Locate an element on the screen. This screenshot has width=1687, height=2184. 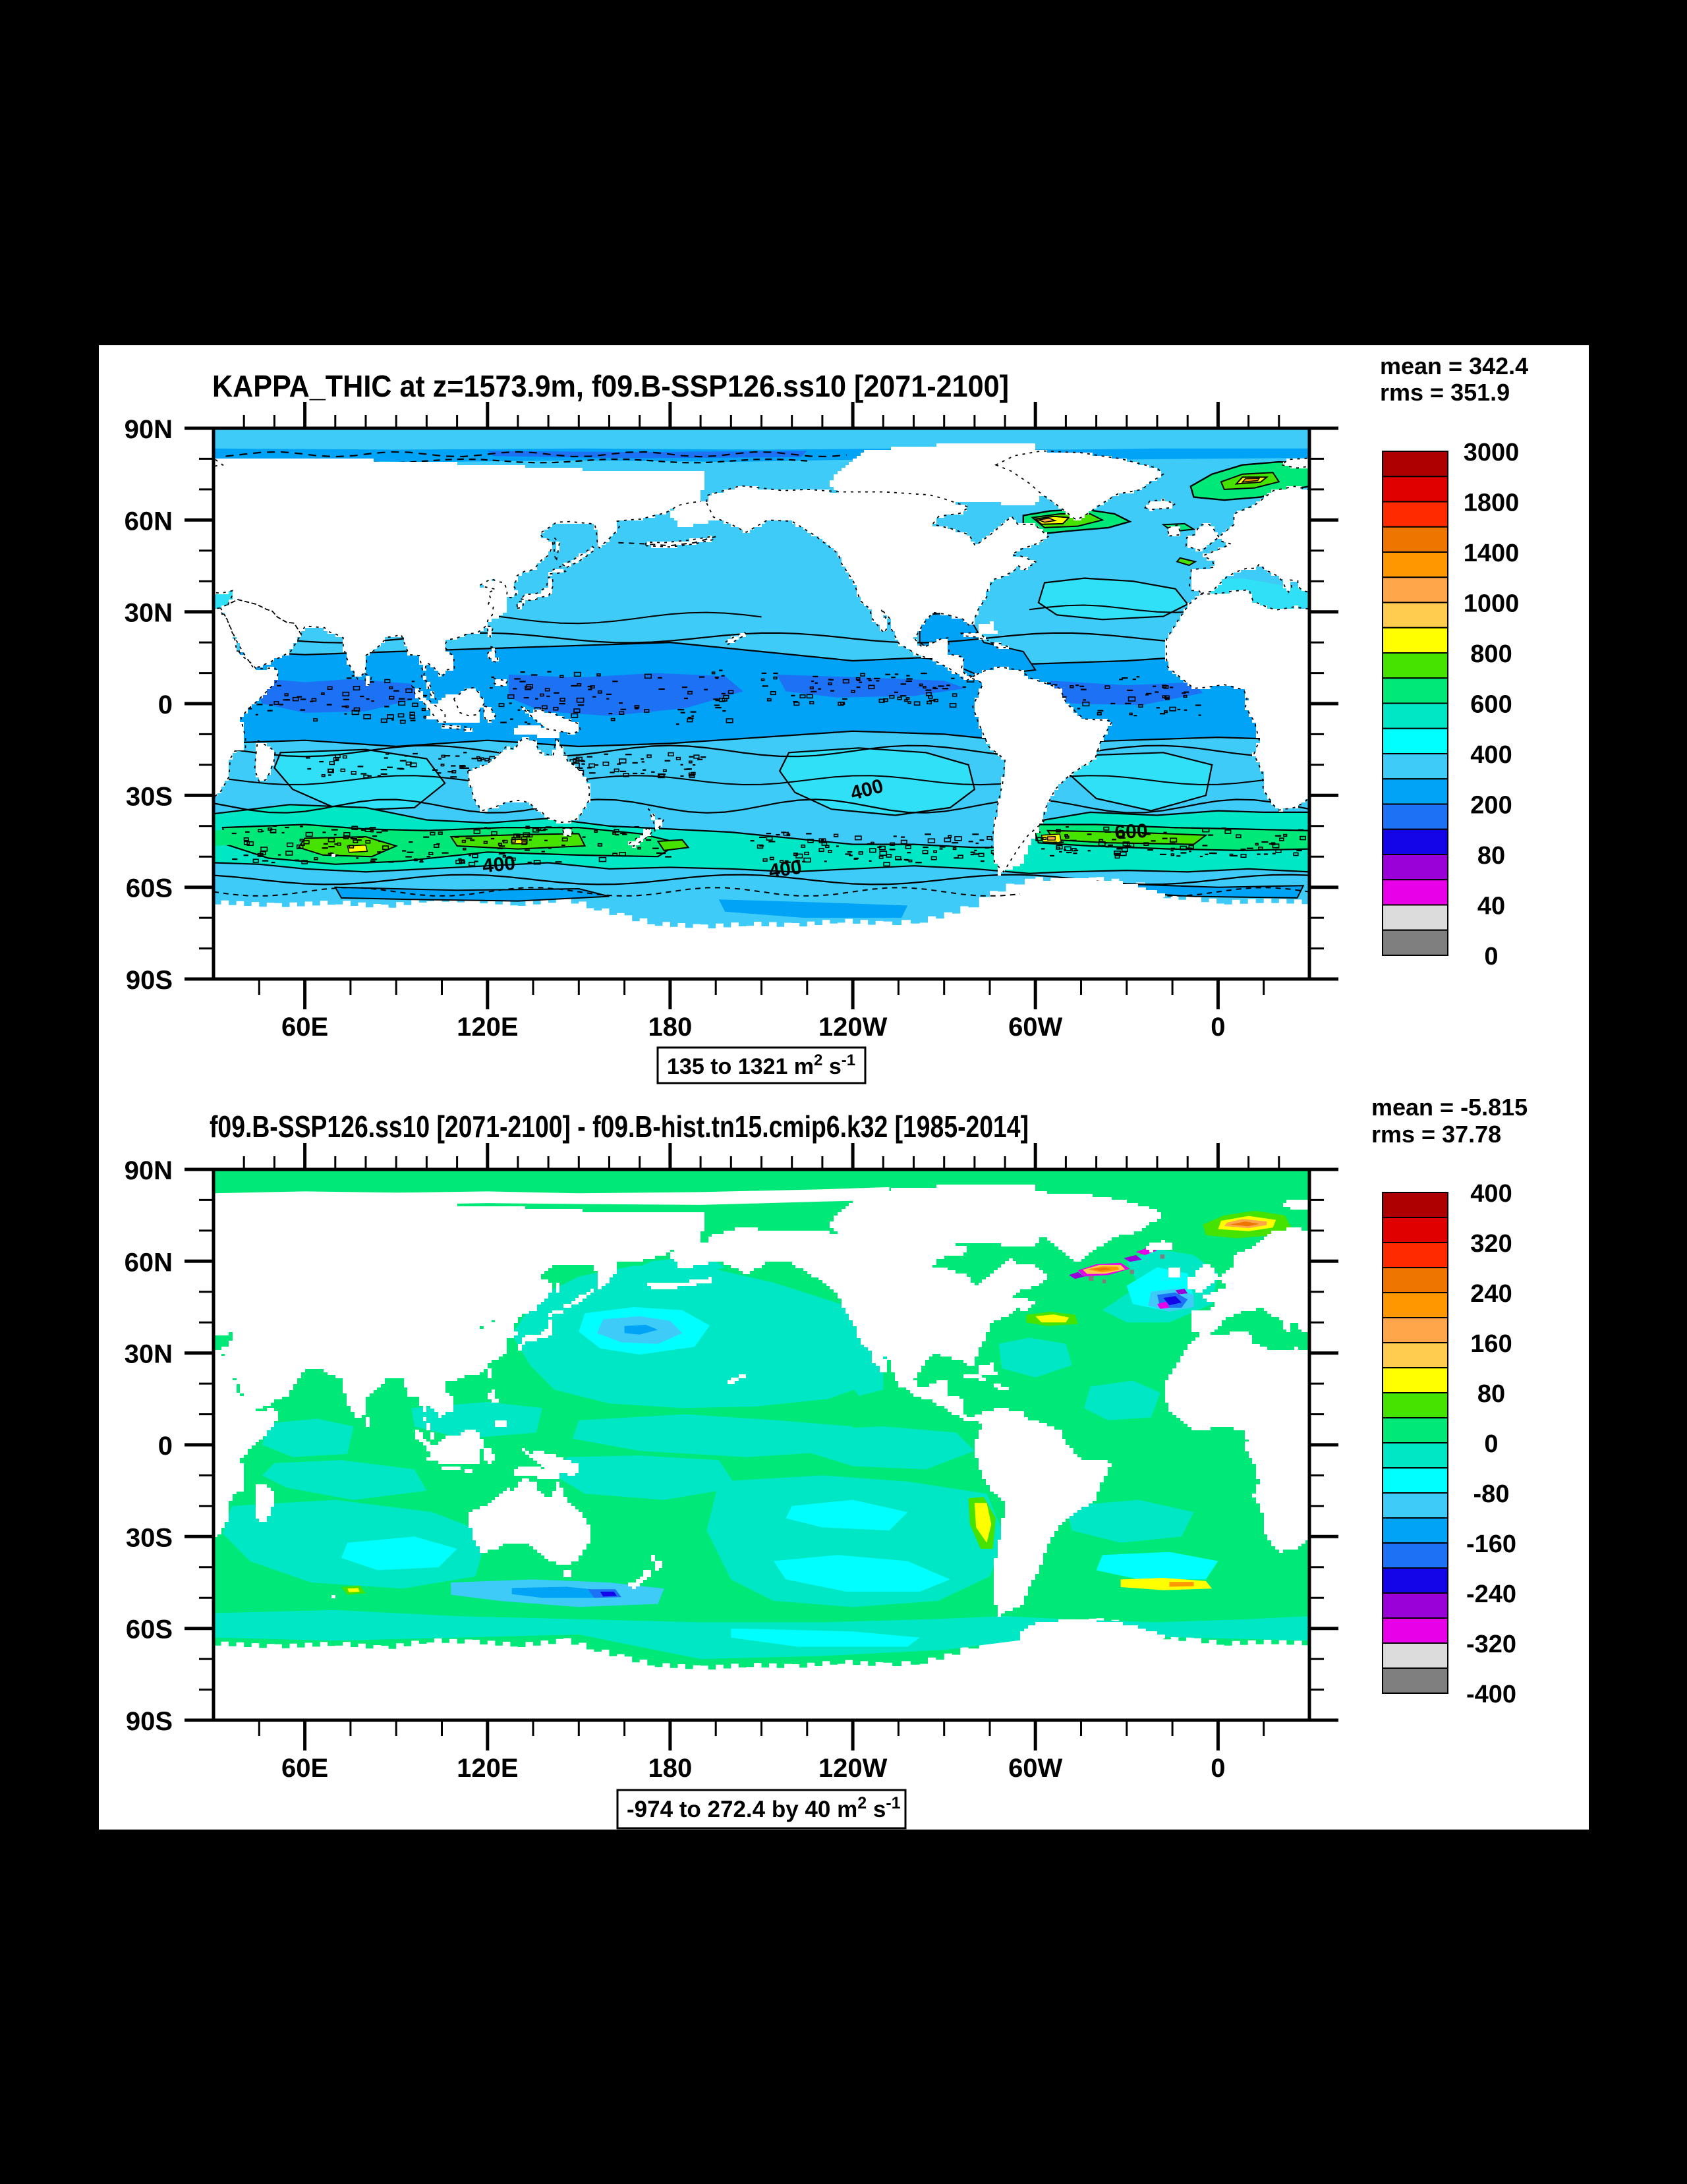
svg-text: 240 is located at coordinates (1491, 1294).